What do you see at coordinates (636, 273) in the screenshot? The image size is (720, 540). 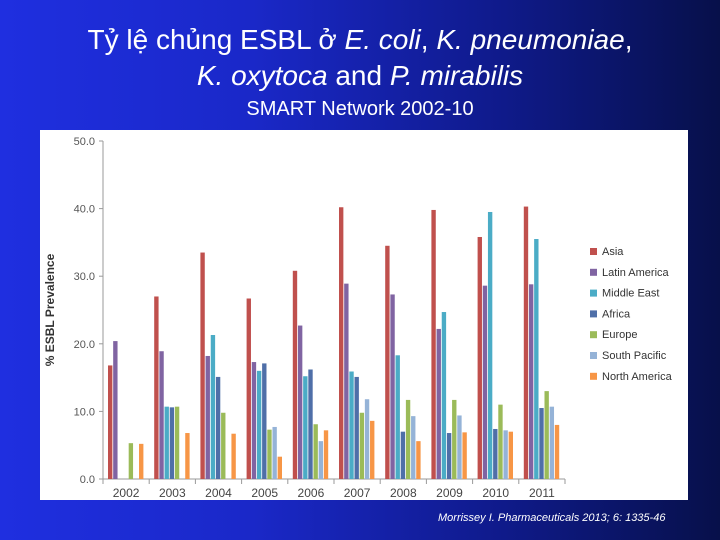 I see `legend-label: Latin America` at bounding box center [636, 273].